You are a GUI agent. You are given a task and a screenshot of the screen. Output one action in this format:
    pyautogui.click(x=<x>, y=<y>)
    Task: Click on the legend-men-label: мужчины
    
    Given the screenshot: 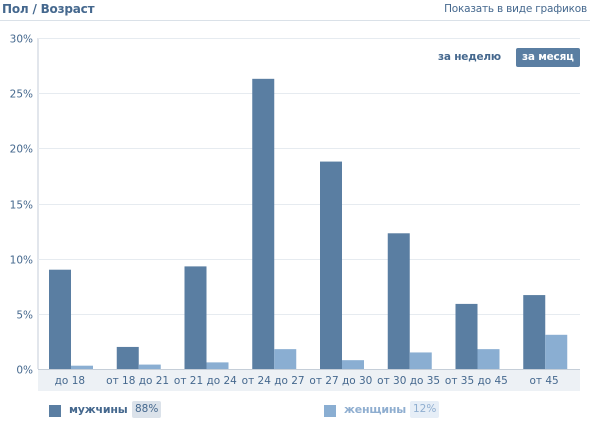 What is the action you would take?
    pyautogui.click(x=98, y=409)
    